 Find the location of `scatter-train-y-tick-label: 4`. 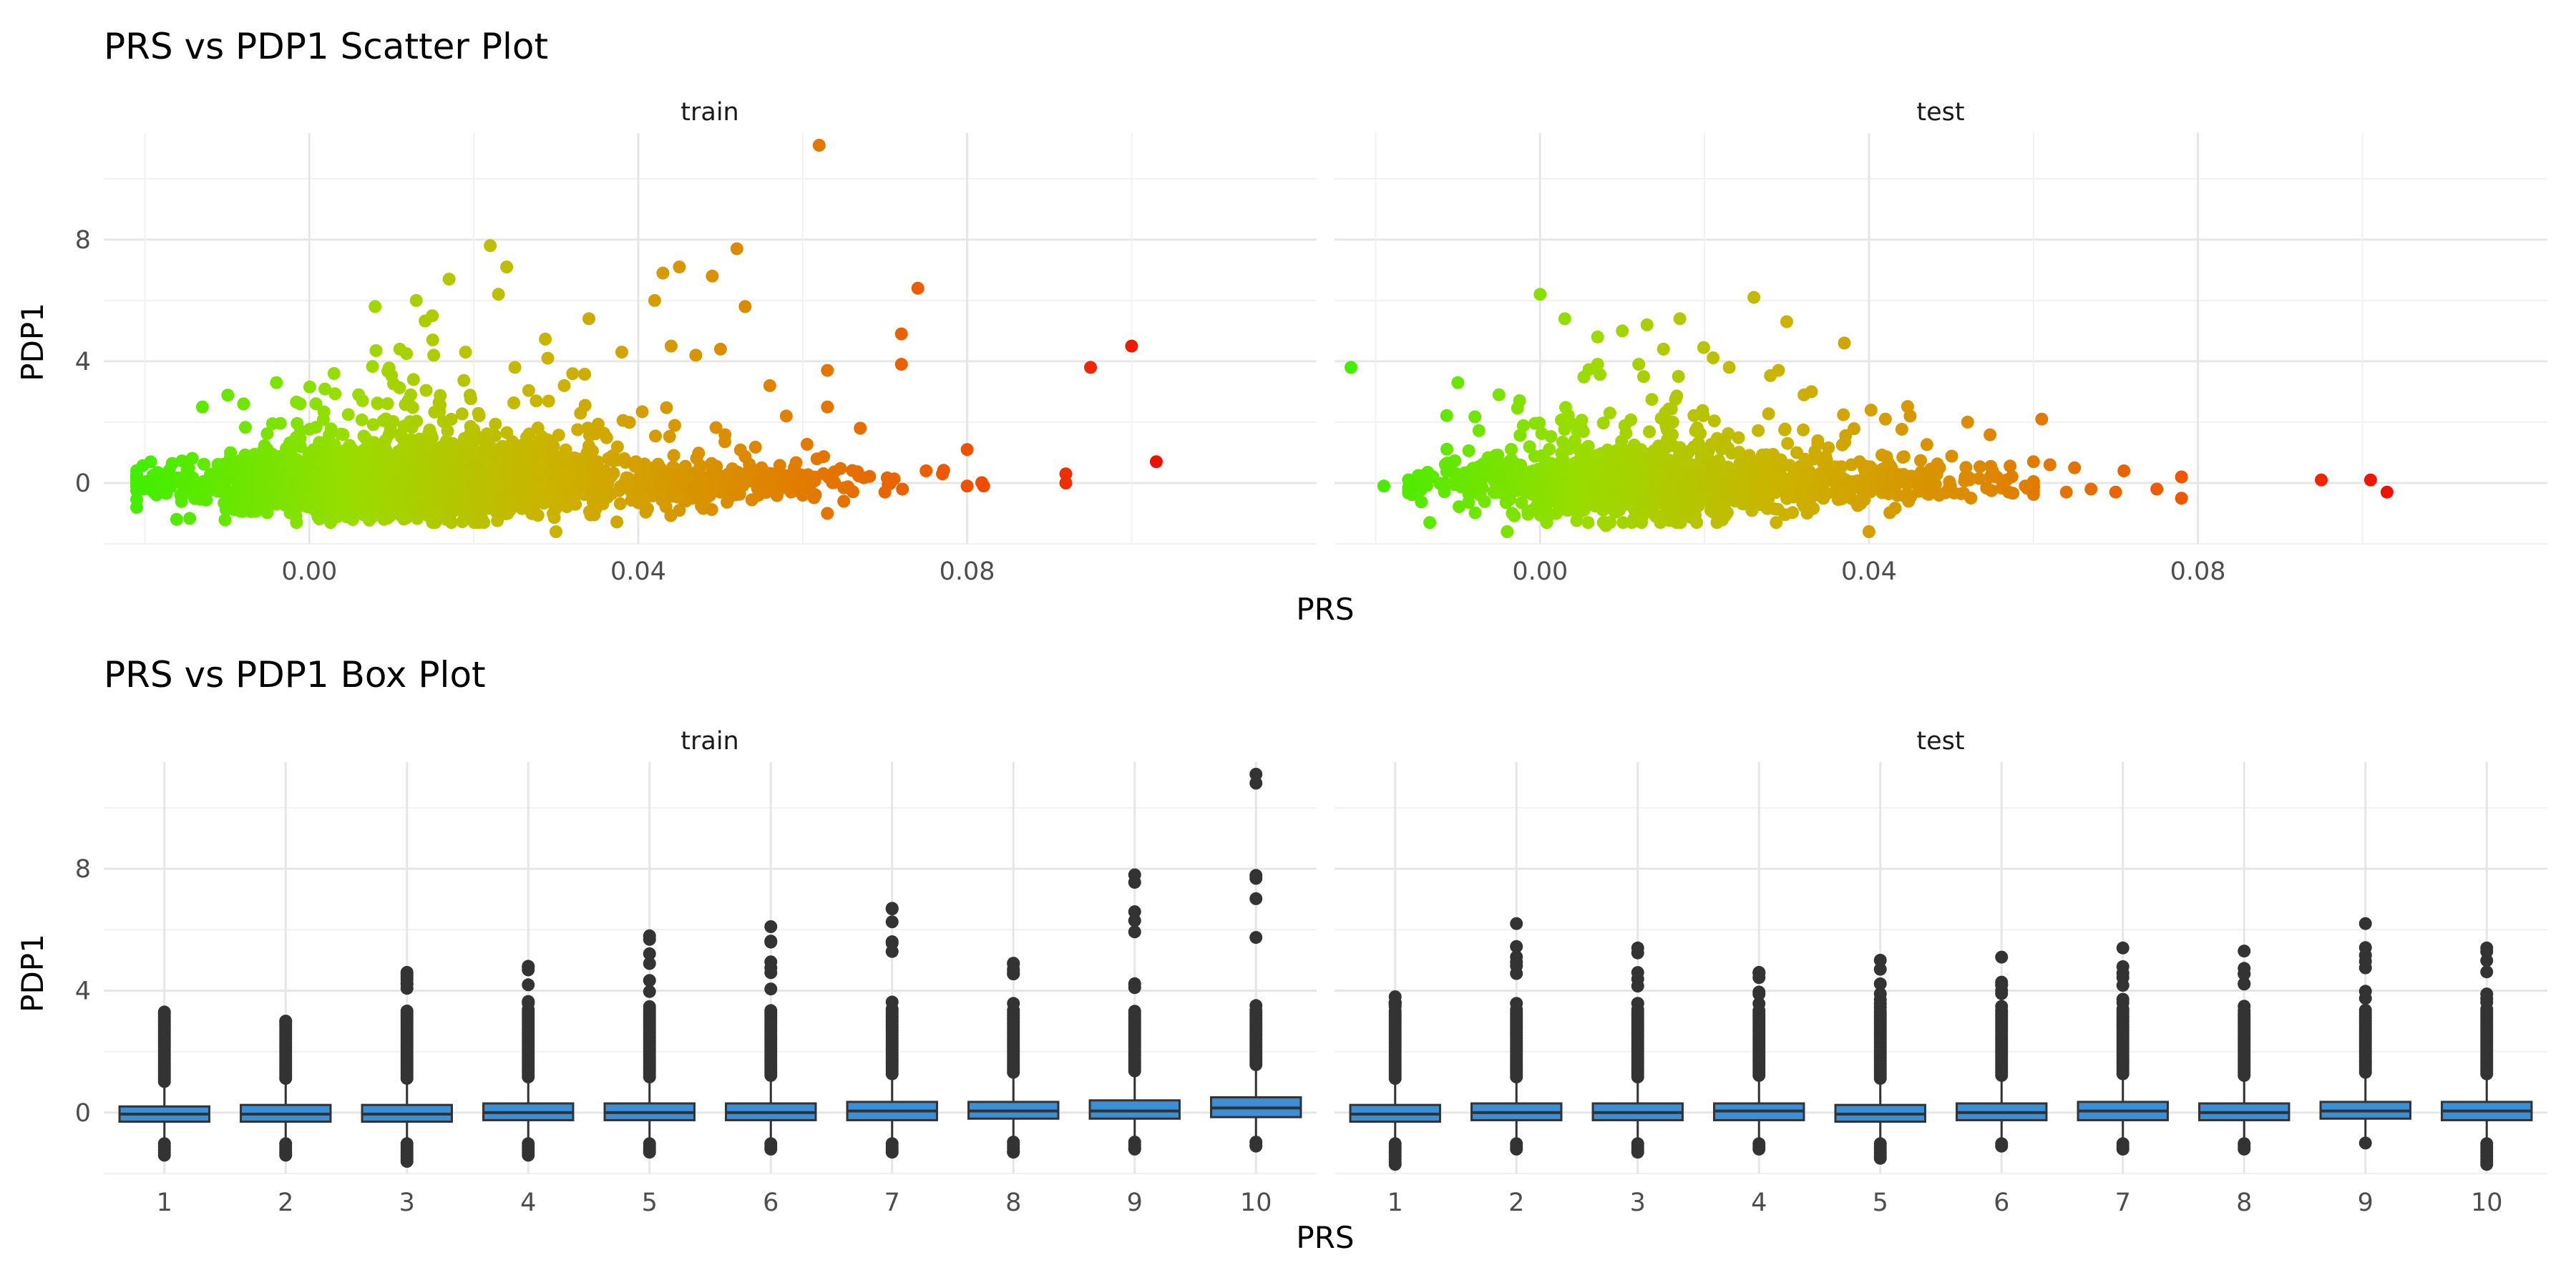

scatter-train-y-tick-label: 4 is located at coordinates (83, 362).